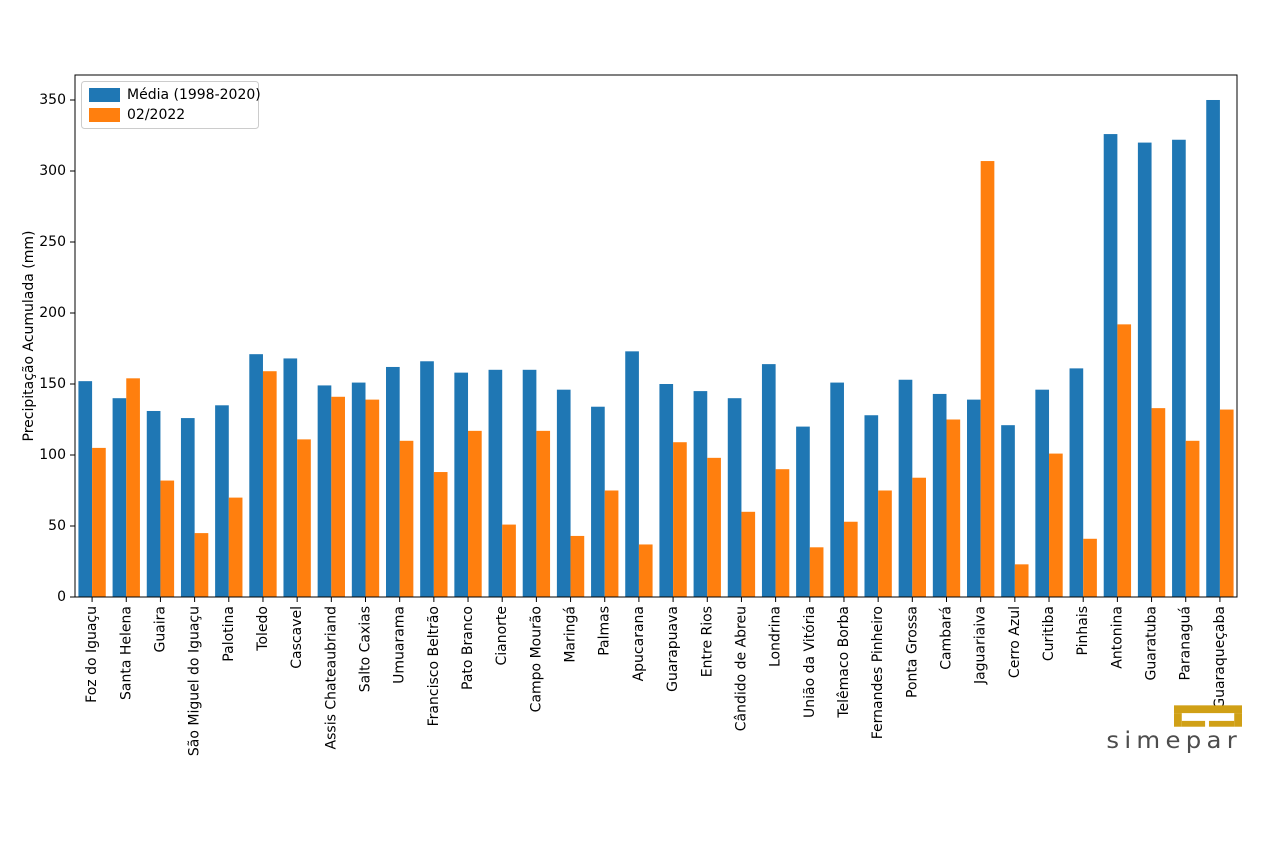 This screenshot has width=1278, height=853. What do you see at coordinates (29, 336) in the screenshot?
I see `y-axis-label: Precipitação Acumulada (mm)` at bounding box center [29, 336].